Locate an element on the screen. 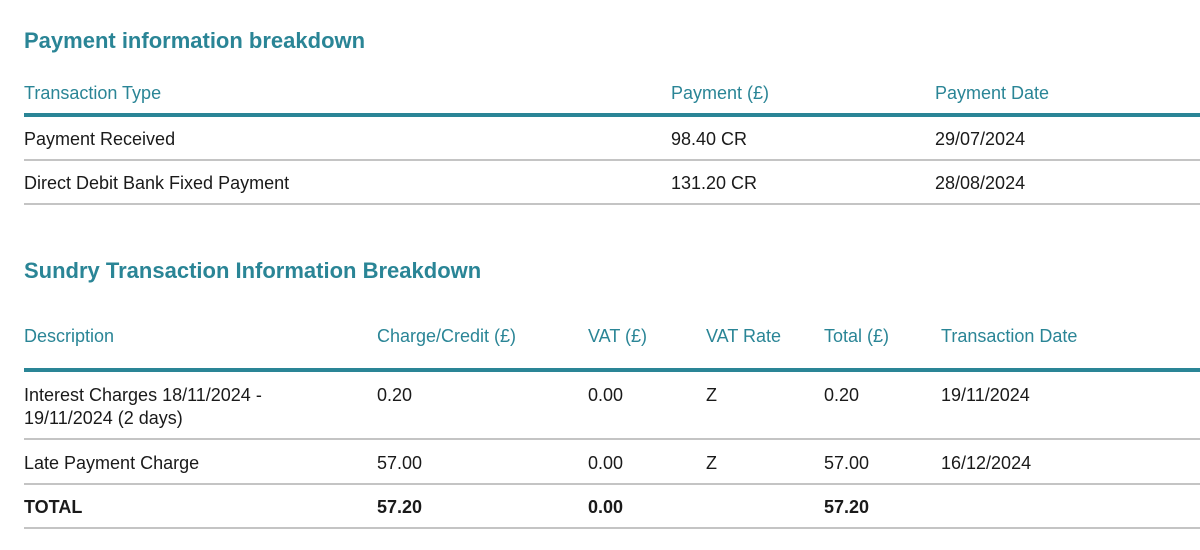 This screenshot has width=1200, height=550. total-charge-credit: 57.20 is located at coordinates (400, 507).